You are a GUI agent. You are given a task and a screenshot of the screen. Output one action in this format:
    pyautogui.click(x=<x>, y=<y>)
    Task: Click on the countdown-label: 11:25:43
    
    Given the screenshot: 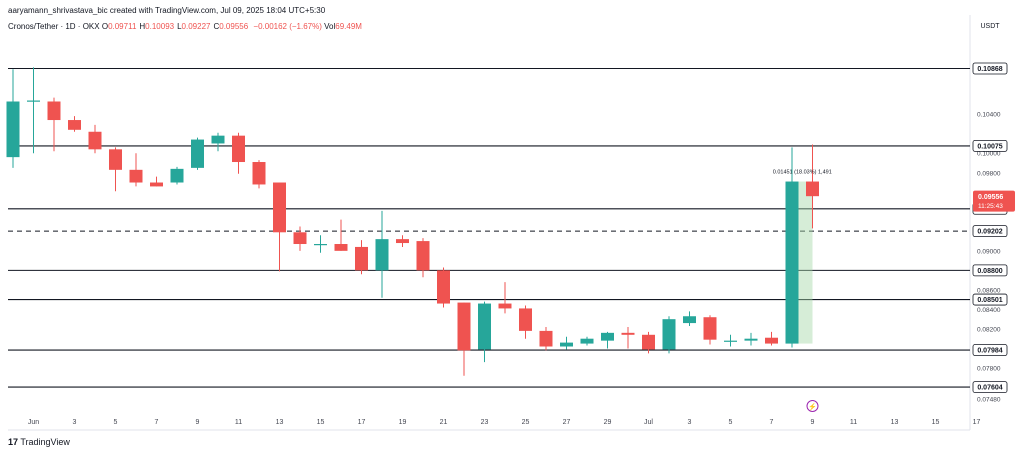 What is the action you would take?
    pyautogui.click(x=990, y=206)
    